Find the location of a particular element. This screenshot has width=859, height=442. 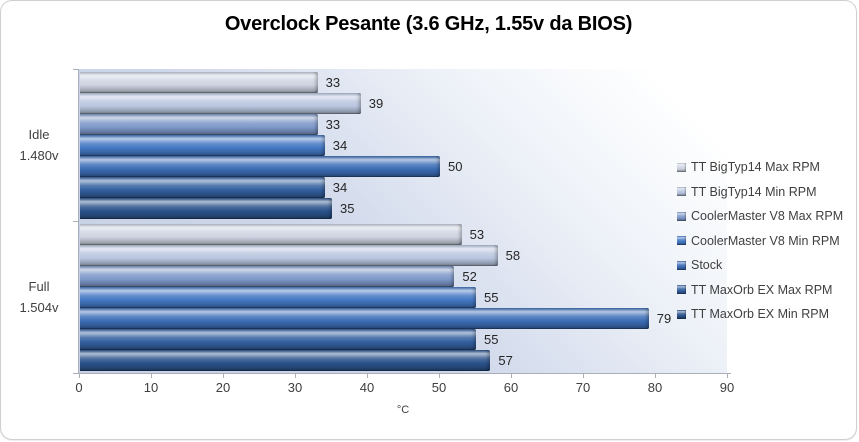

x-tick-label: 10 is located at coordinates (151, 387).